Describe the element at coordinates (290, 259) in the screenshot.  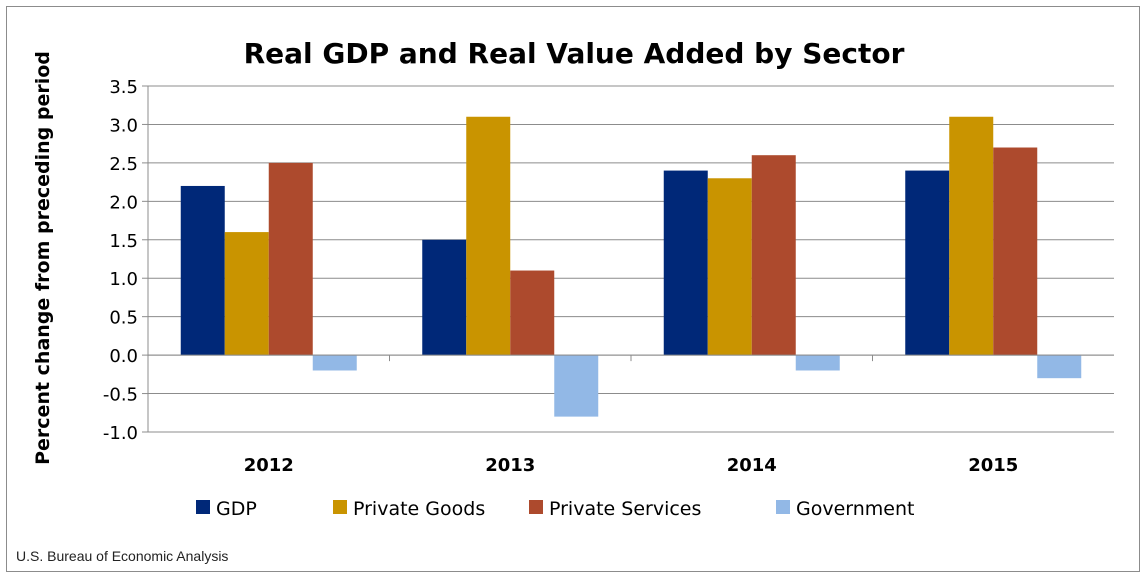
I see `bar-private-services-2012` at that location.